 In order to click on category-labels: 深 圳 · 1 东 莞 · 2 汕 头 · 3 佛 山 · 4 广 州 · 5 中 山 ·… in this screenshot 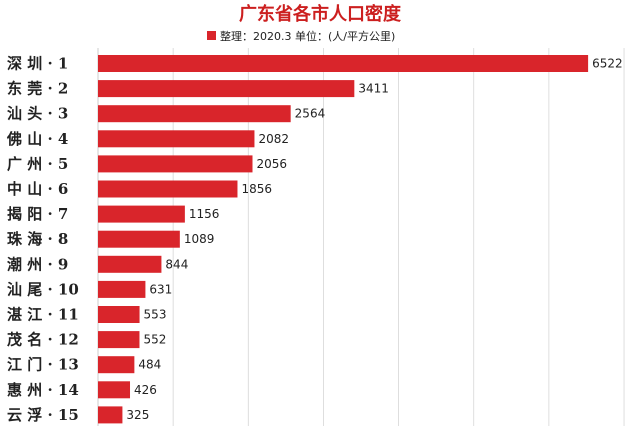, I will do `click(42, 239)`.